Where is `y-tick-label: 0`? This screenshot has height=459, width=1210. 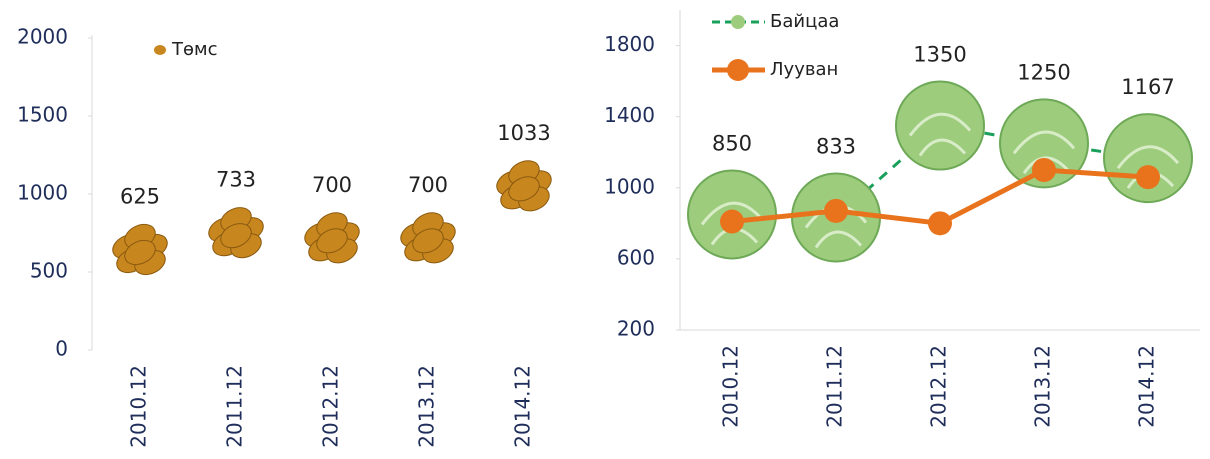
y-tick-label: 0 is located at coordinates (61, 349).